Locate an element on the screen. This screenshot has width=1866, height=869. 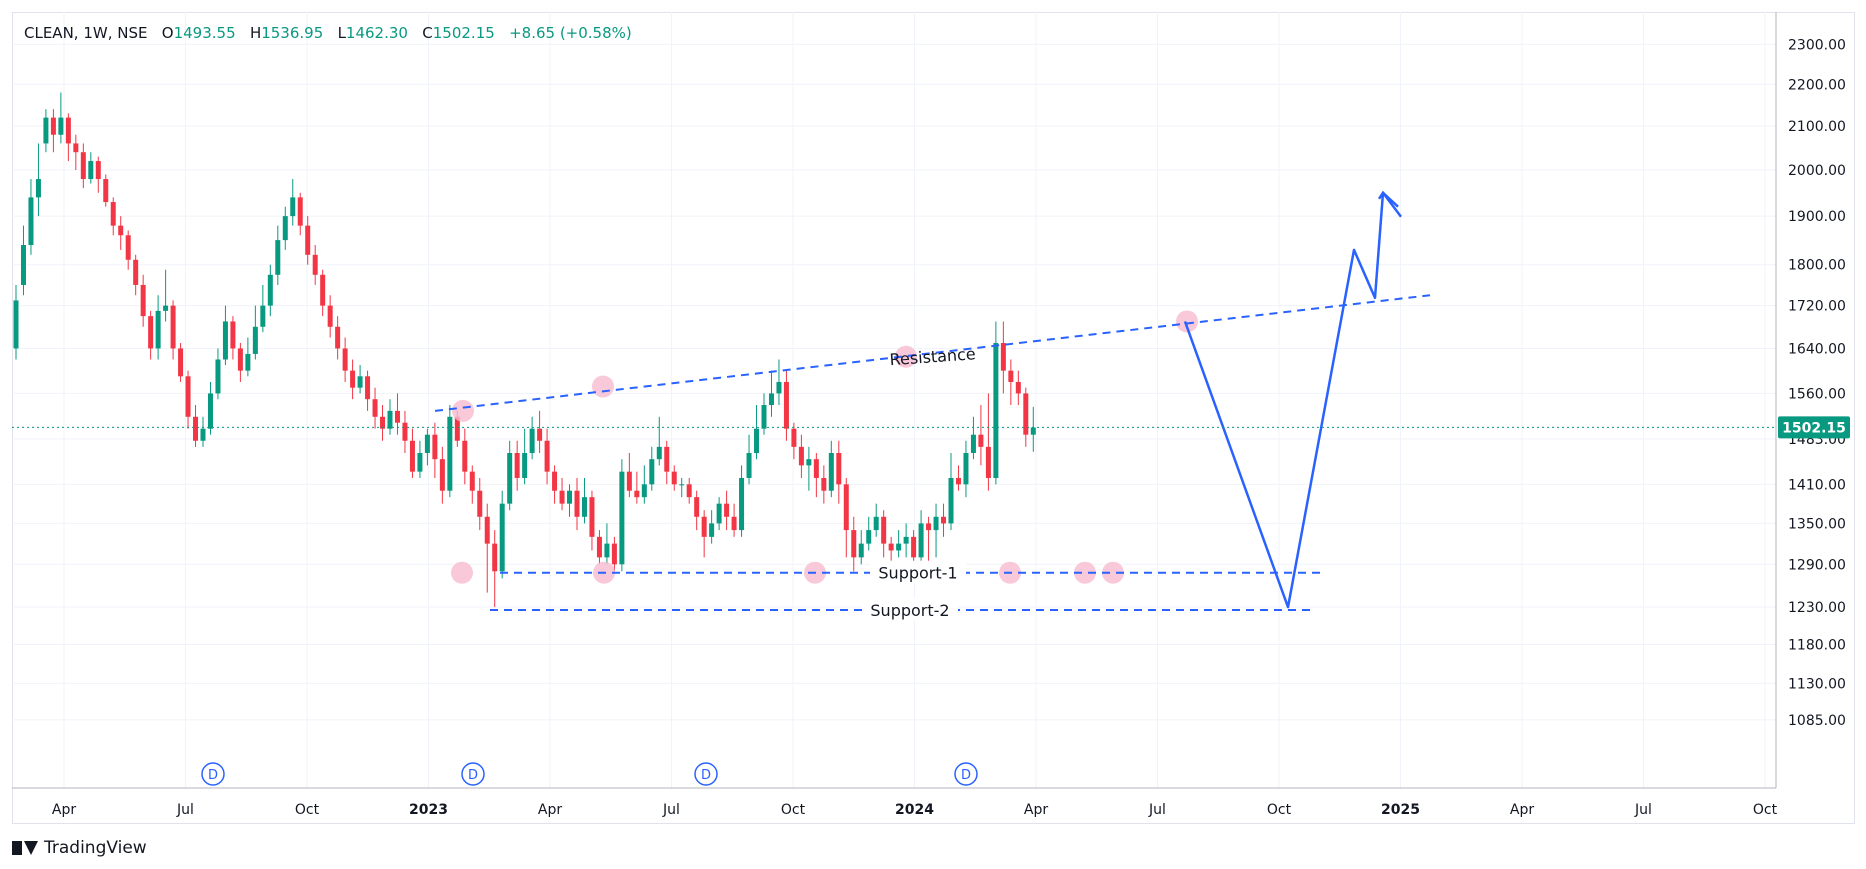
last-price-badge is located at coordinates (1814, 427).